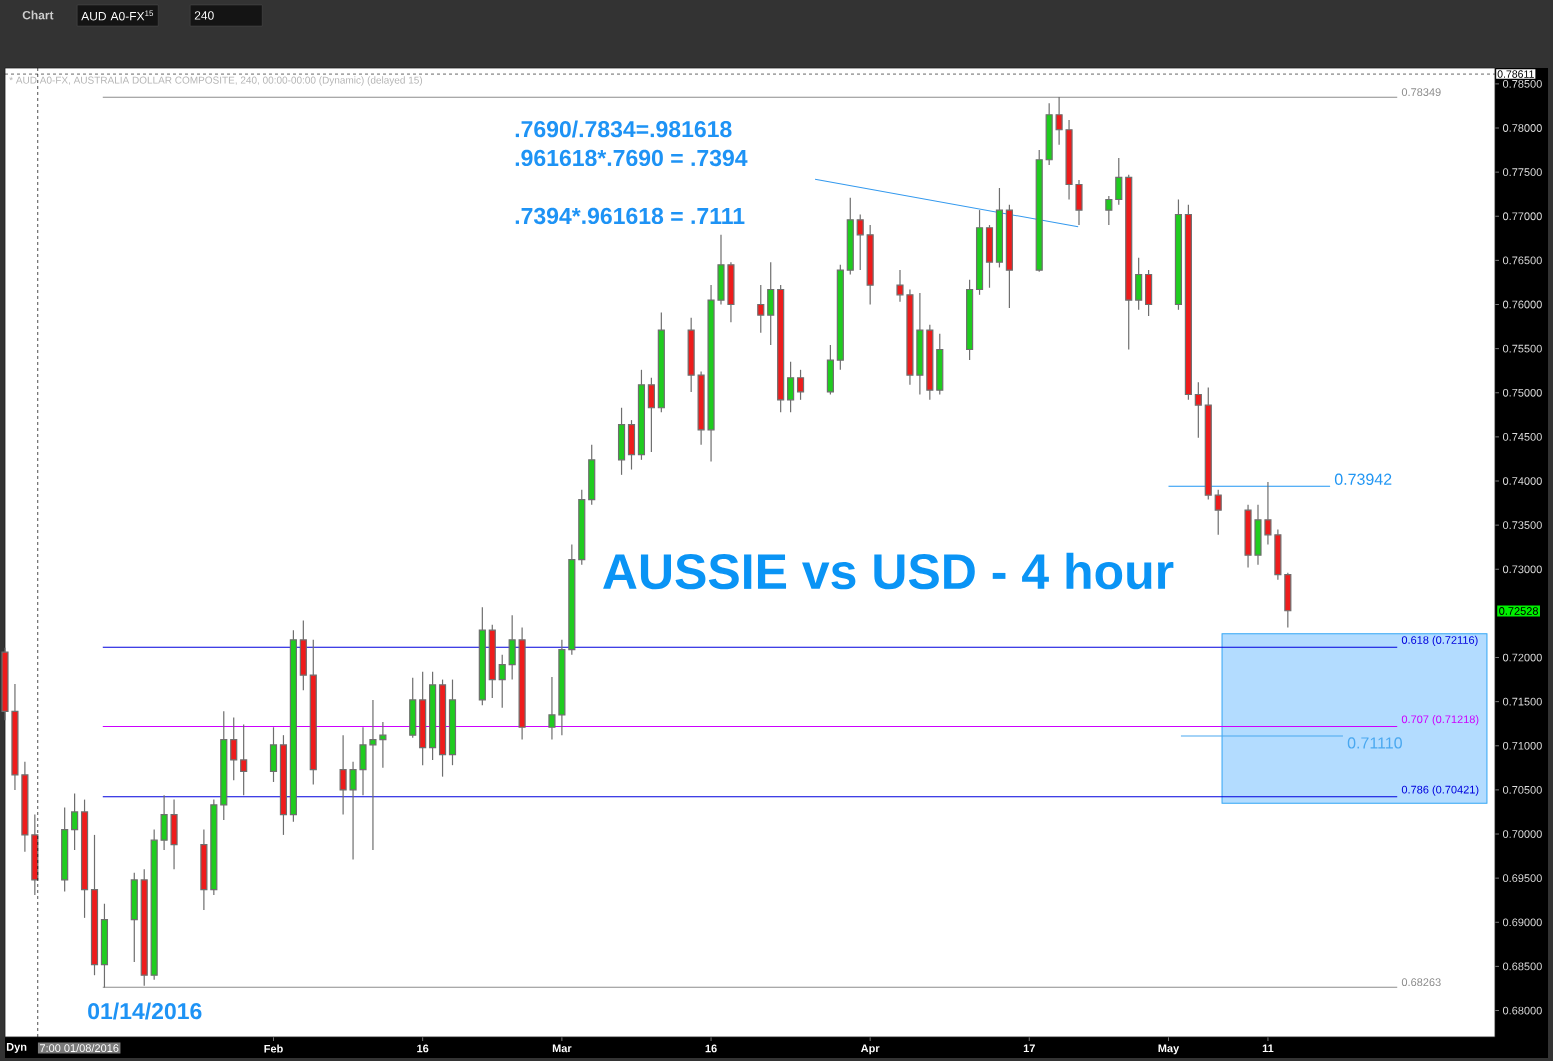 The width and height of the screenshot is (1553, 1061). I want to click on annotation: .961618*.7690 = .7394, so click(631, 158).